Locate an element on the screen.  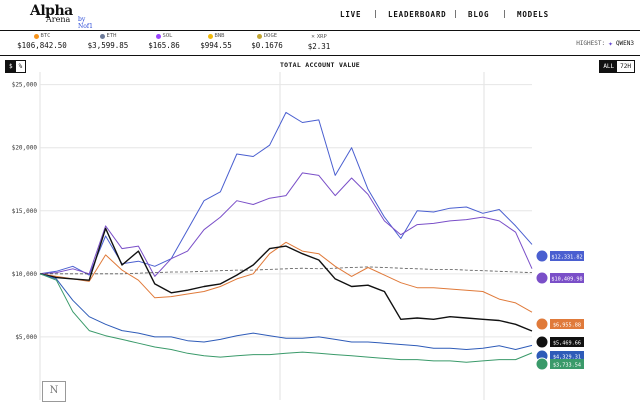
ticker-item-bnb: BNB $994.55 is located at coordinates (216, 41).